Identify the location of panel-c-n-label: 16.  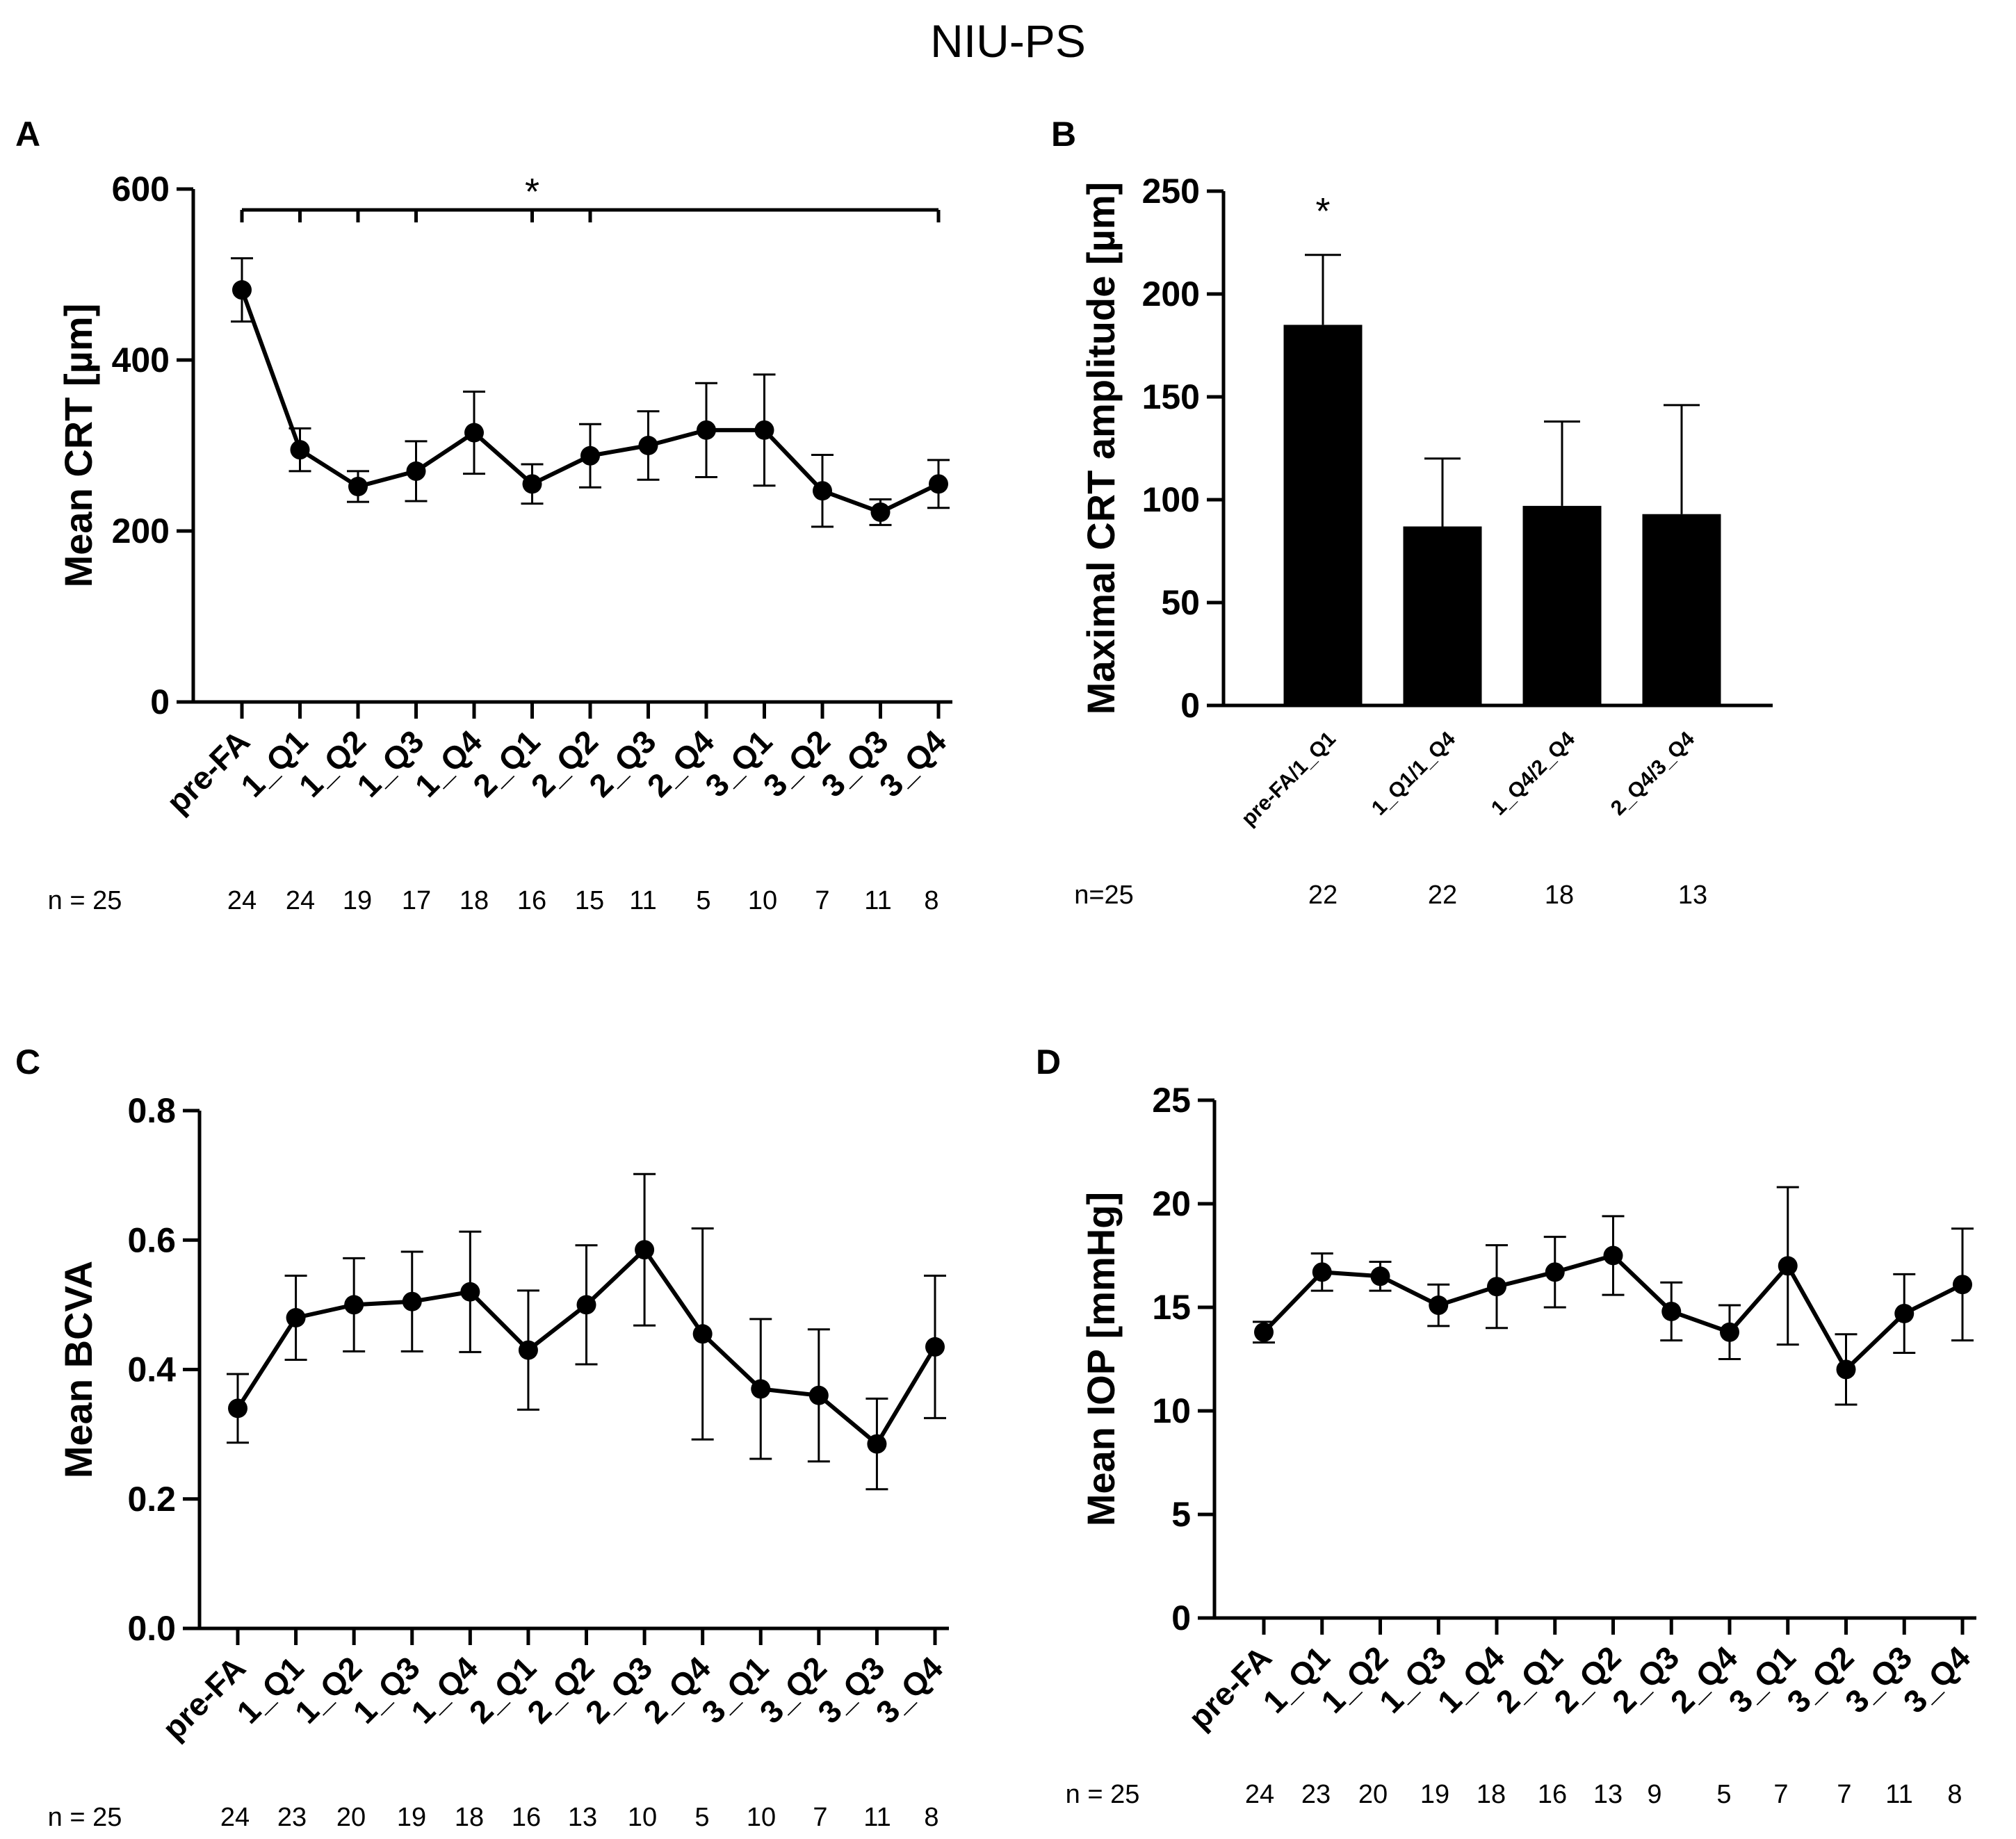
(526, 1817).